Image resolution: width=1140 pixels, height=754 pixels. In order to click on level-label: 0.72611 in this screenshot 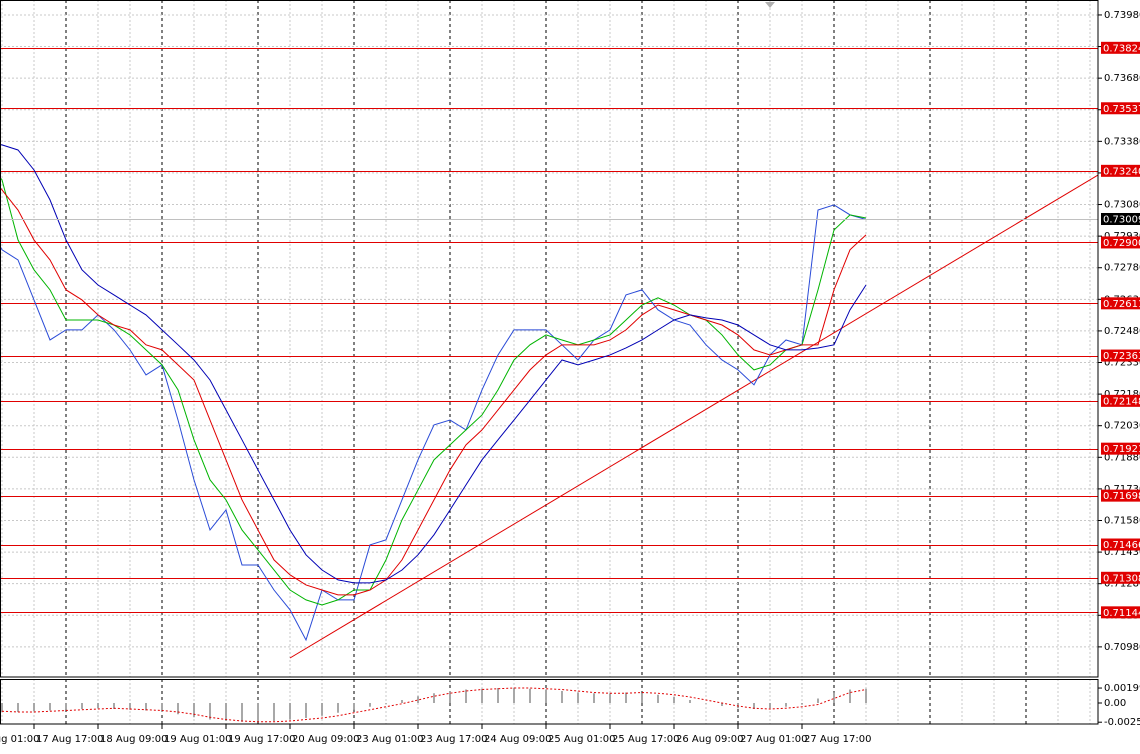, I will do `click(1121, 304)`.